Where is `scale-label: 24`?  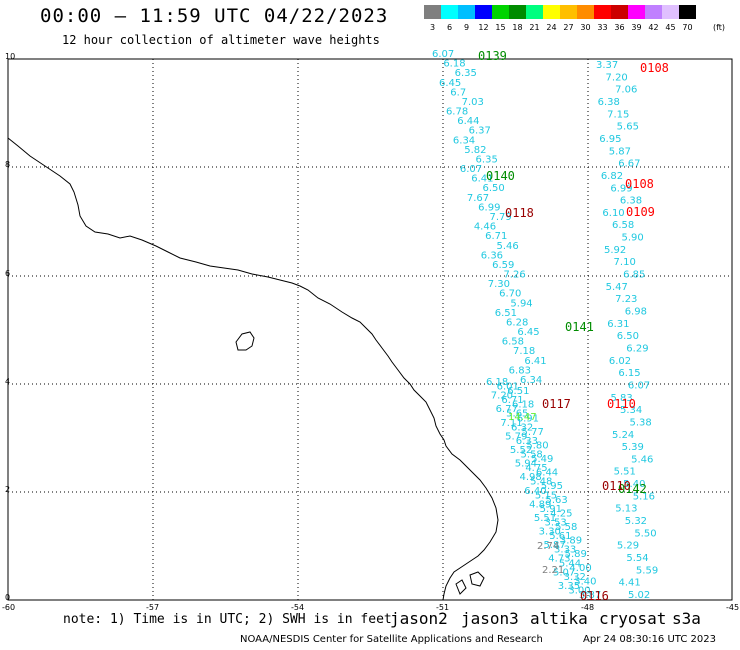 scale-label: 24 is located at coordinates (551, 27).